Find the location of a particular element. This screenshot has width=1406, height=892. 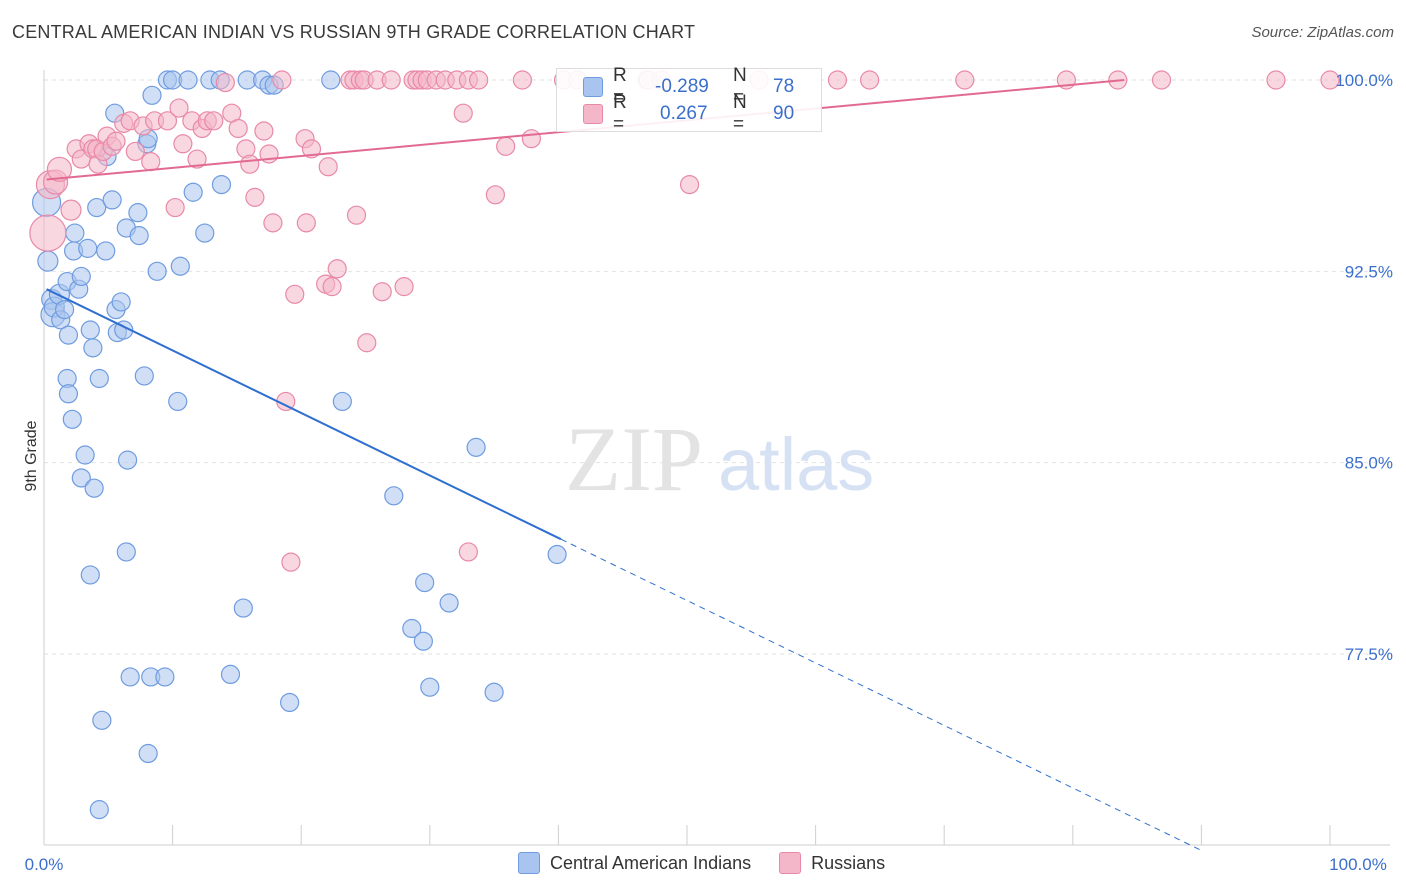

stats-box: R = -0.289 N = 78 R = 0.267 N = 90 is located at coordinates (689, 100).